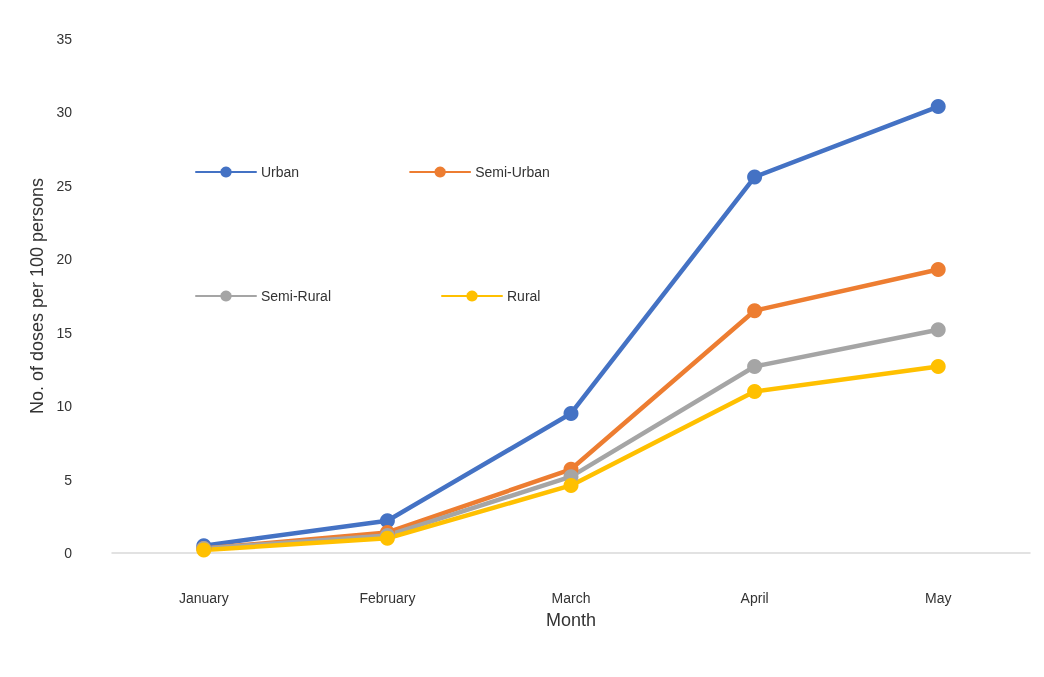 The width and height of the screenshot is (1044, 677). What do you see at coordinates (280, 172) in the screenshot?
I see `legend-label: Urban` at bounding box center [280, 172].